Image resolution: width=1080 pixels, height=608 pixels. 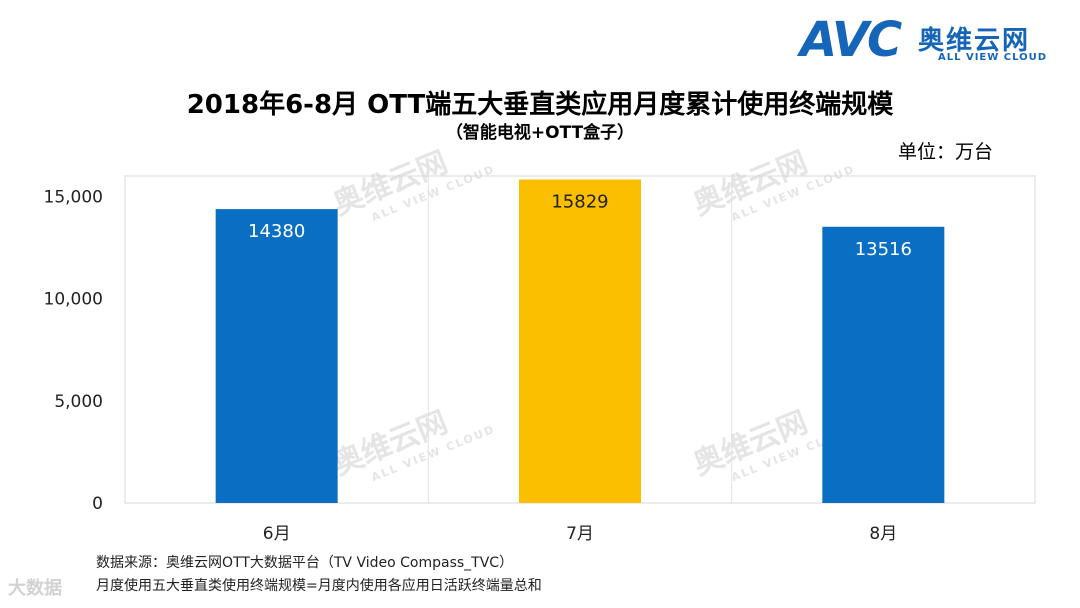 I want to click on corner-watermark: 大数据, so click(x=35, y=588).